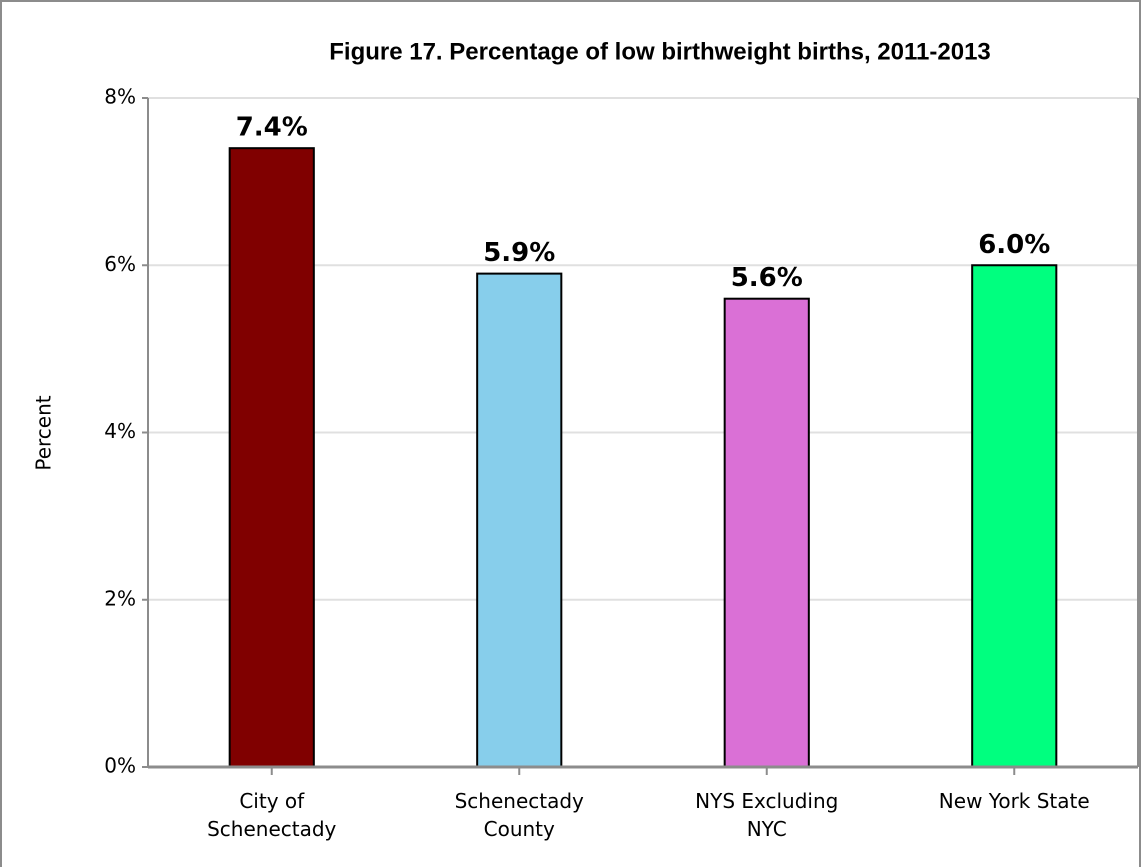 The image size is (1143, 867). Describe the element at coordinates (767, 278) in the screenshot. I see `value-label: 5.6%` at that location.